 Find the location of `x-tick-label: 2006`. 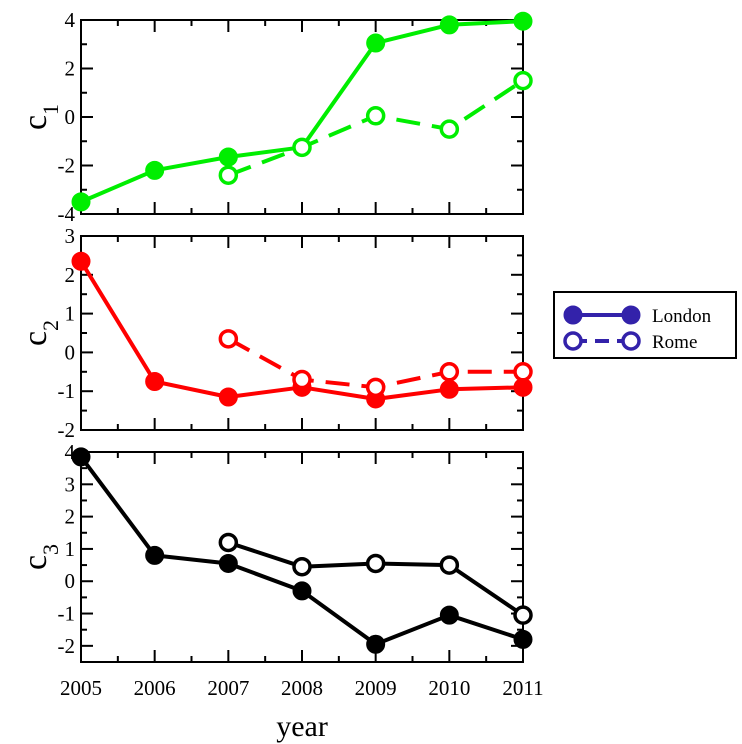

x-tick-label: 2006 is located at coordinates (155, 688).